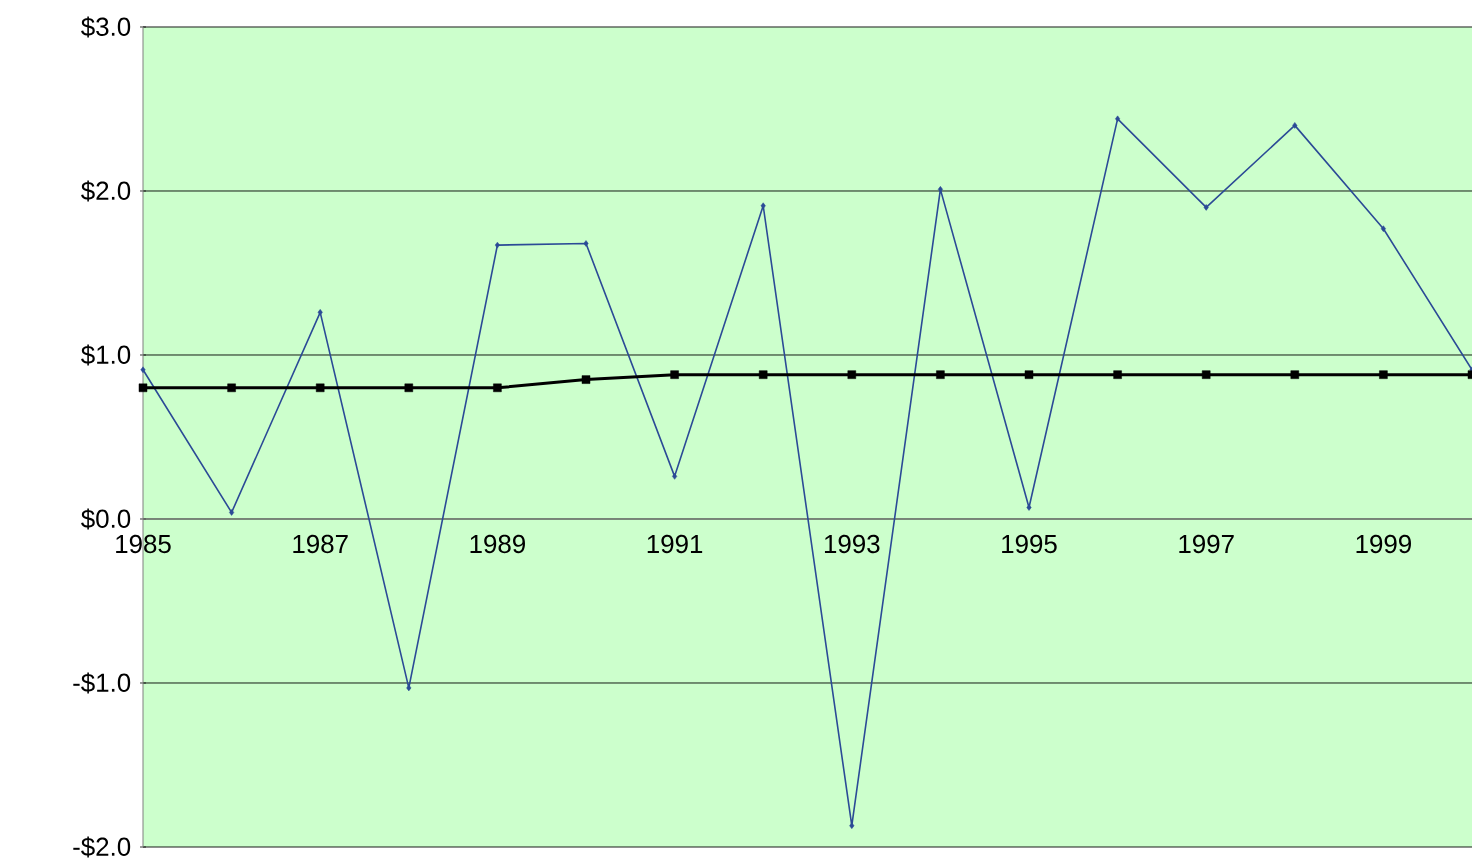  Describe the element at coordinates (143, 544) in the screenshot. I see `x-tick-label: 1985` at that location.